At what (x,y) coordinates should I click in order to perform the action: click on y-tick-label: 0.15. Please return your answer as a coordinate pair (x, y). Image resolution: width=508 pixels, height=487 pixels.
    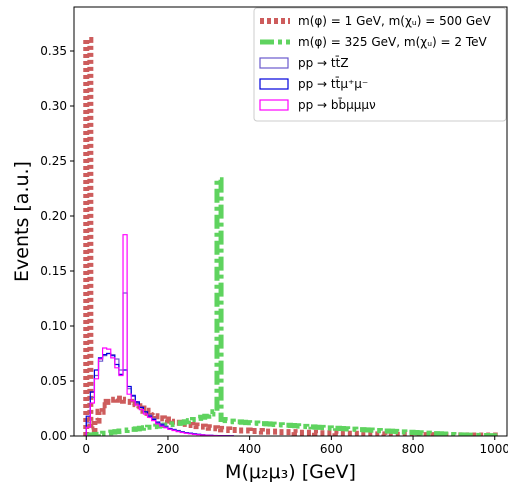
    Looking at the image, I should click on (53, 271).